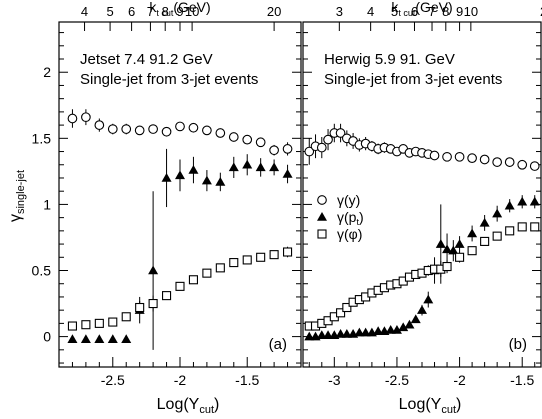  I want to click on top-tick-label: 8, so click(445, 11).